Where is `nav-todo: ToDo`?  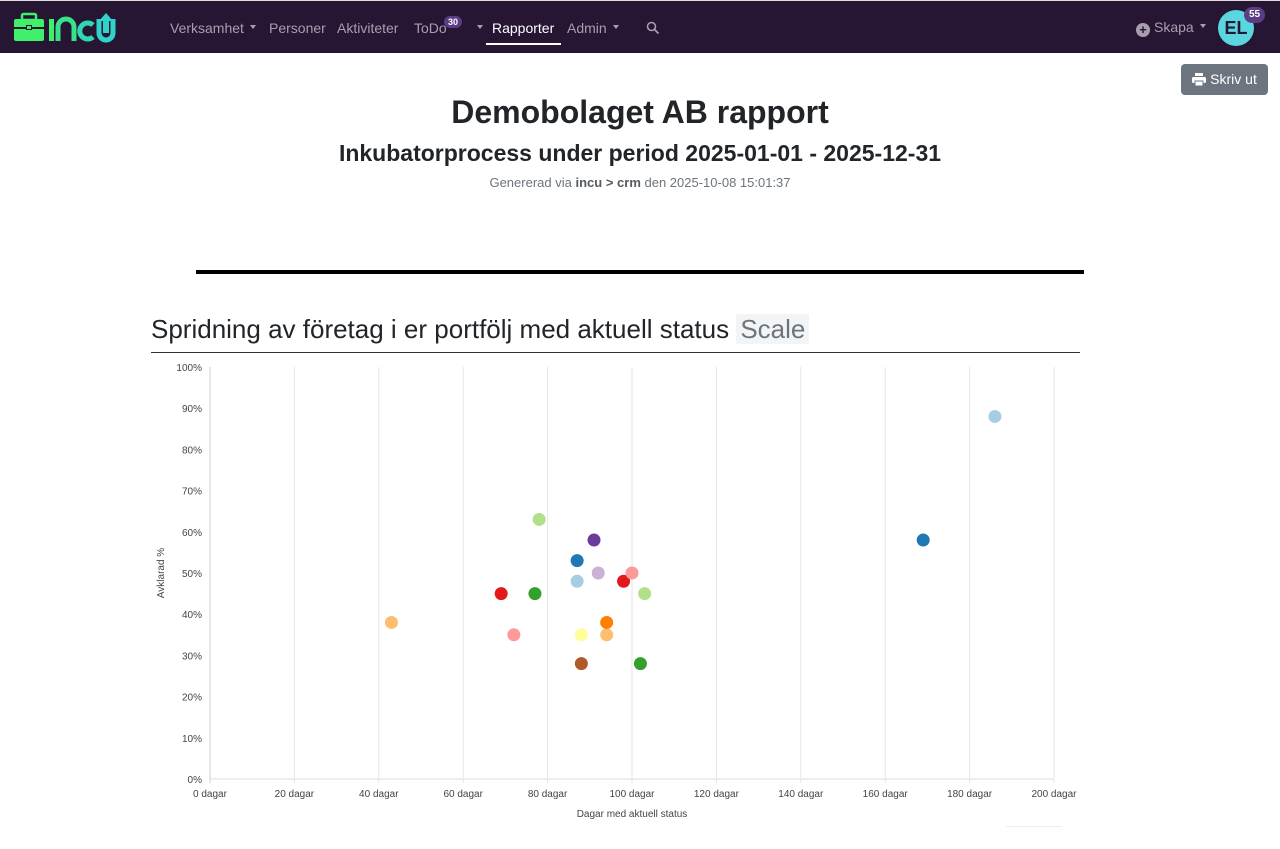
nav-todo: ToDo is located at coordinates (448, 28).